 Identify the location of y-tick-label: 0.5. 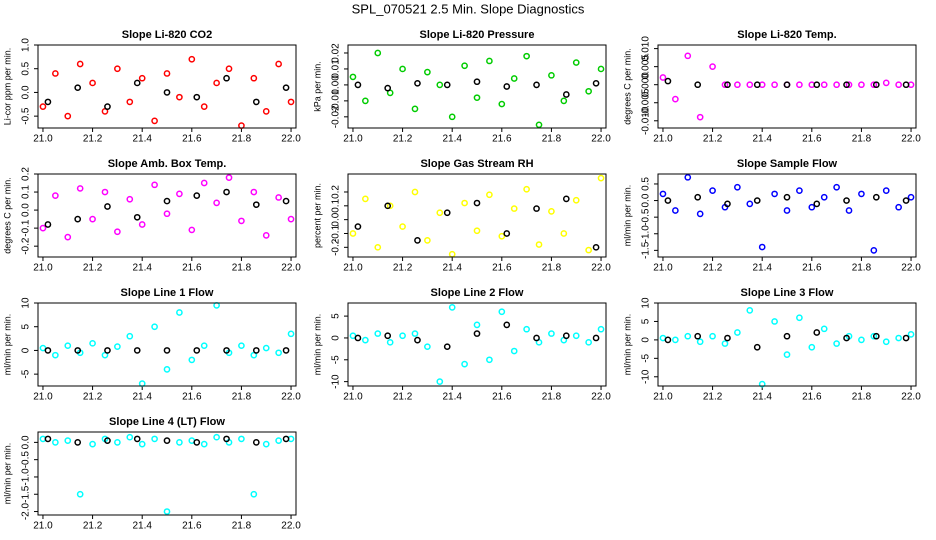
(26, 68).